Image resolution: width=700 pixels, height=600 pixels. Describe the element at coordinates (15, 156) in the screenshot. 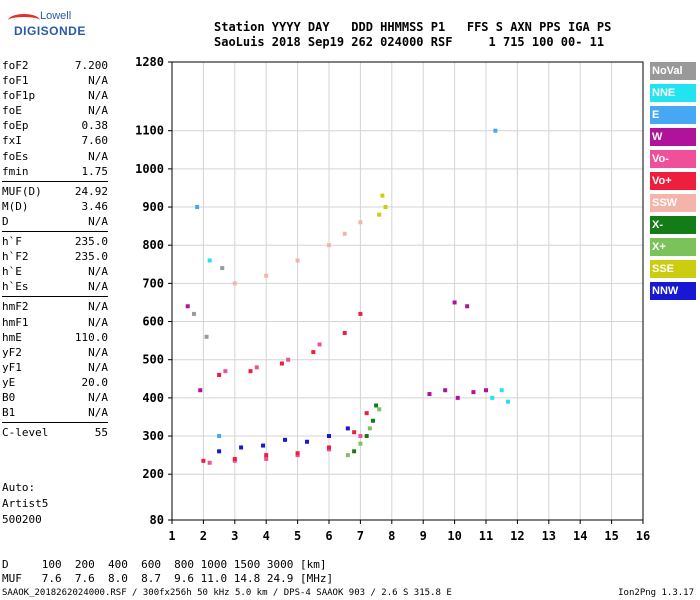

I see `param-label: foEs` at that location.